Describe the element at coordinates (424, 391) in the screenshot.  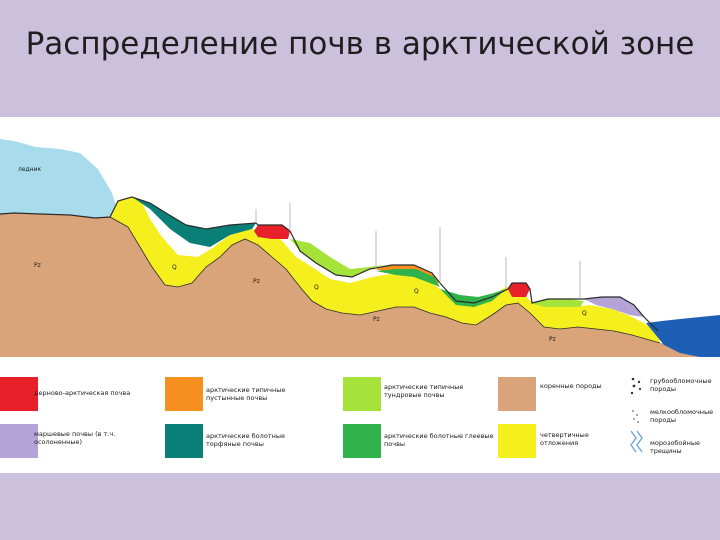
I see `legend-label: арктические типичные тундровые почвы` at that location.